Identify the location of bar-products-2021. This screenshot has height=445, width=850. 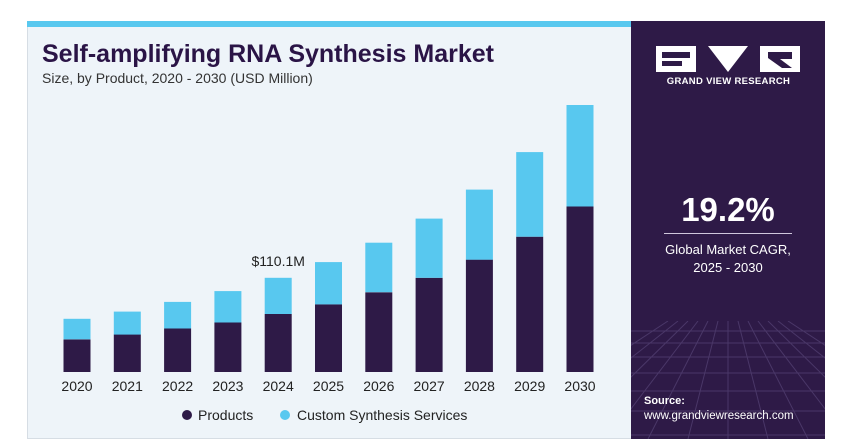
(127, 353).